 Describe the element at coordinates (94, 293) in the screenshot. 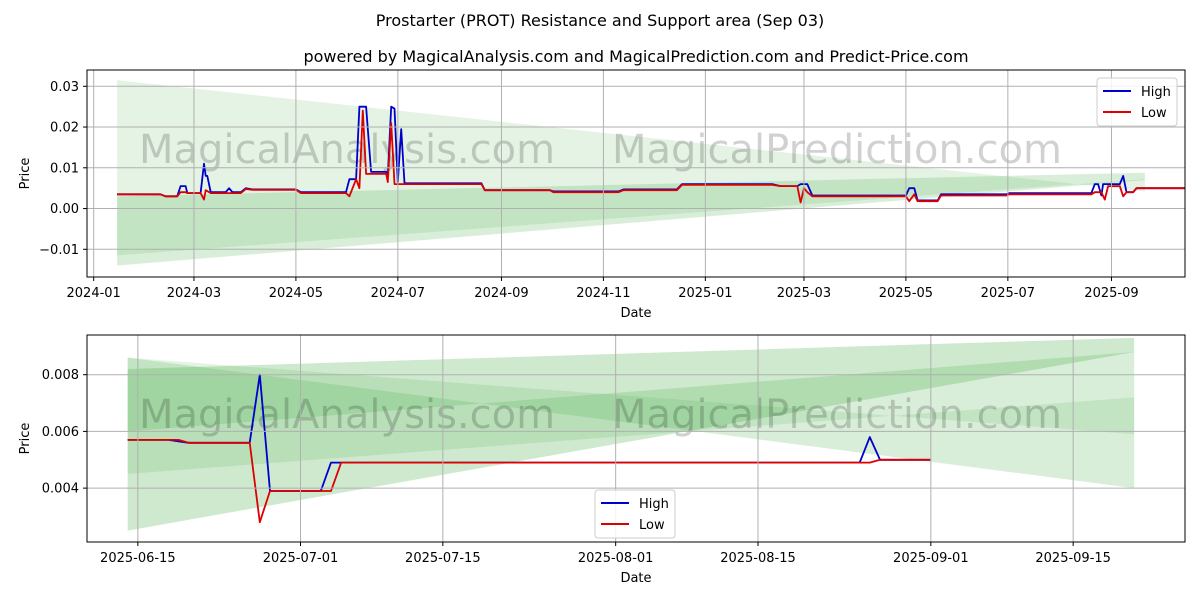

I see `x-tick-label: 2024-01` at that location.